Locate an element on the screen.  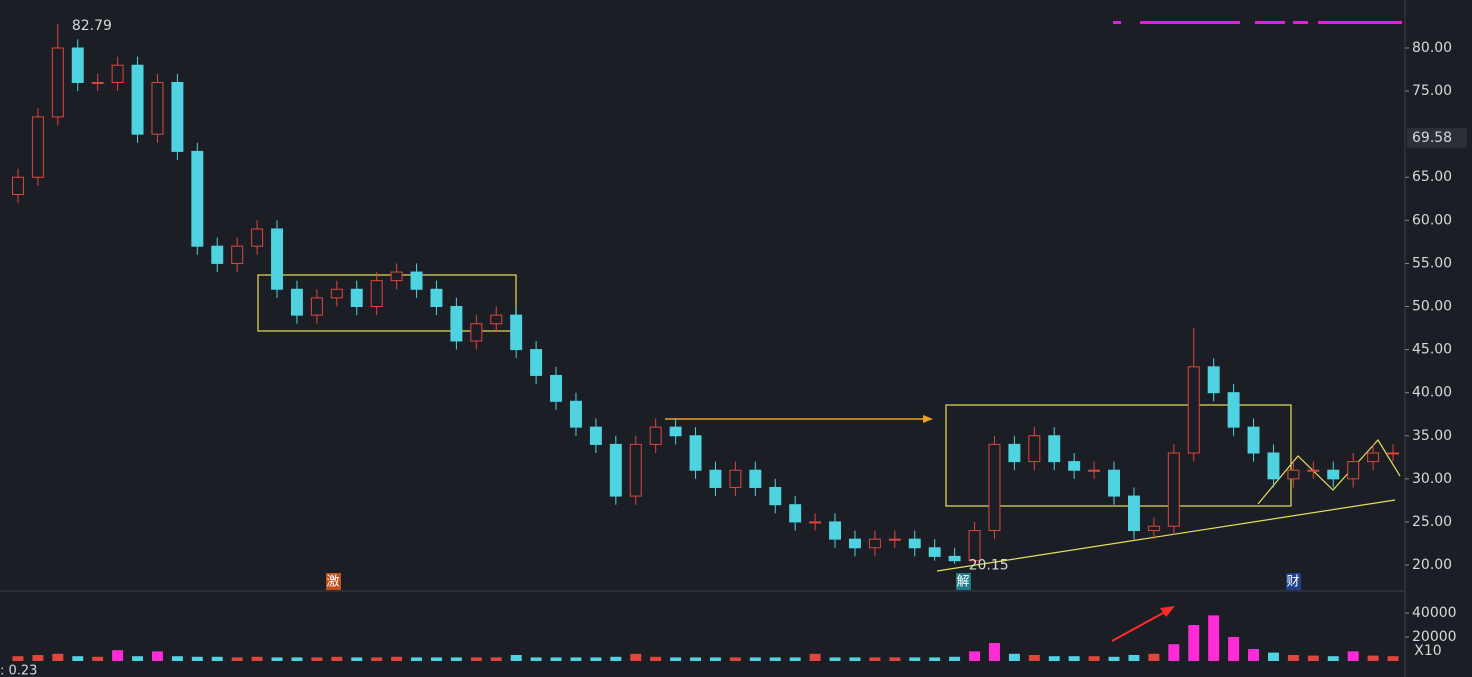
current-price-box is located at coordinates (1437, 137).